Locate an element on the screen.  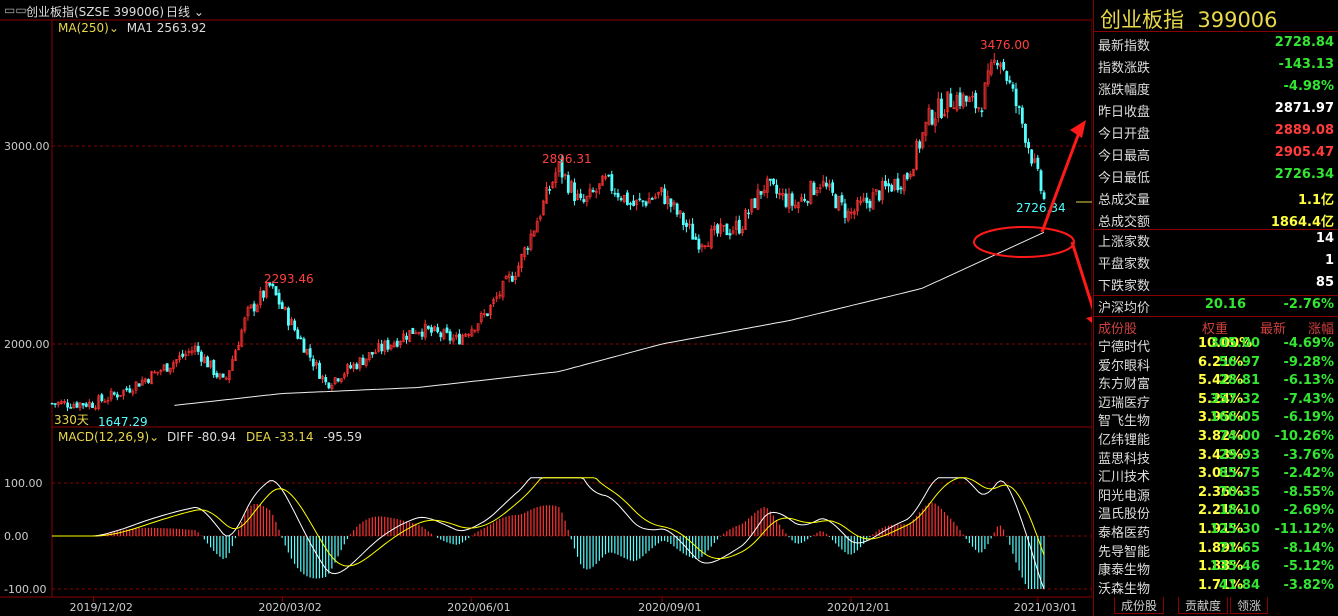
component-change: -11.12% is located at coordinates (1304, 529).